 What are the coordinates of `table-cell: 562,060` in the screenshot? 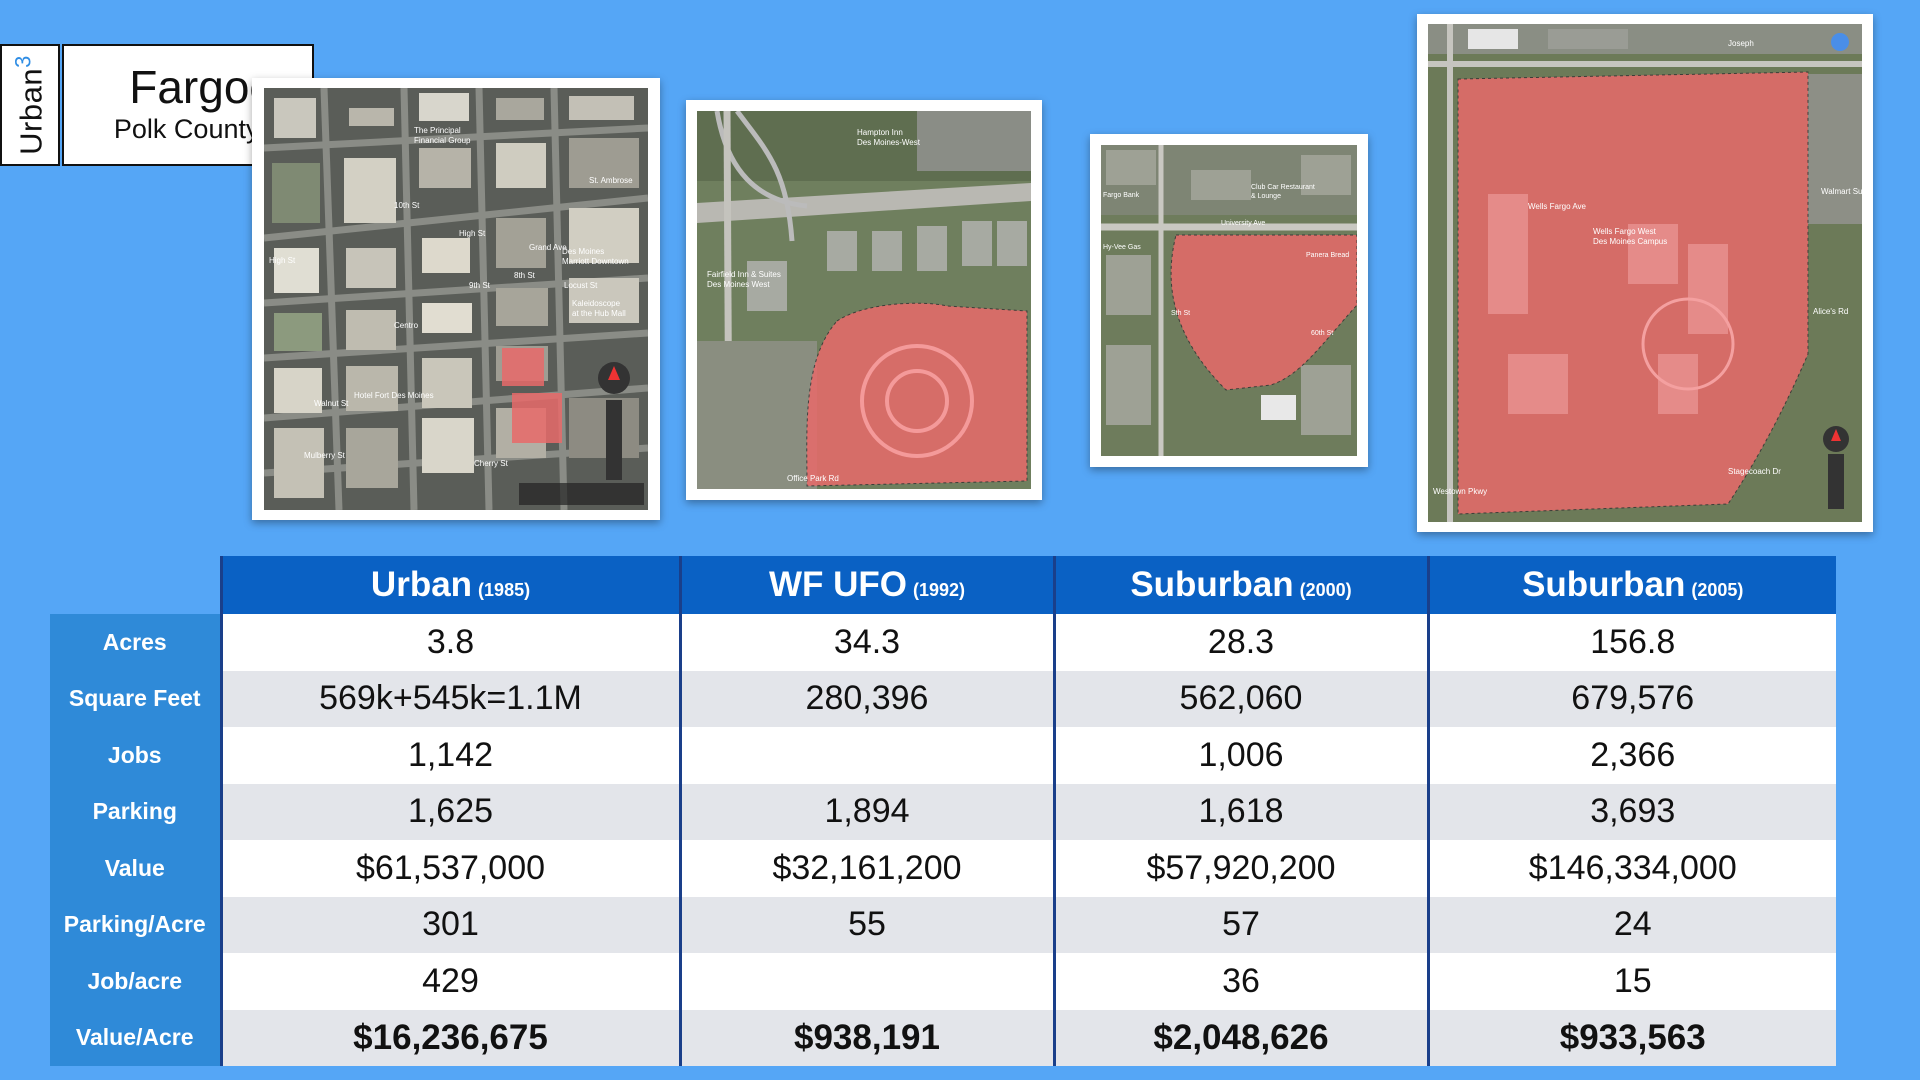 It's located at (1240, 698).